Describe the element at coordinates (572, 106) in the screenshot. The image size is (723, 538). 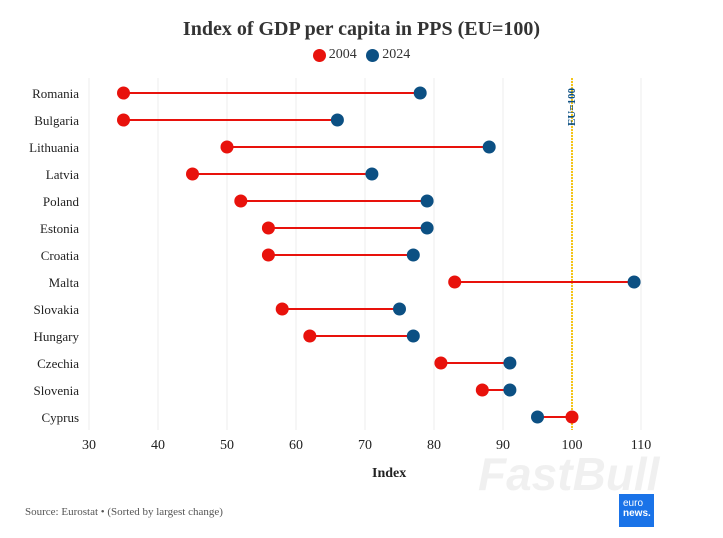
I see `reference-line-label: EU=100` at that location.